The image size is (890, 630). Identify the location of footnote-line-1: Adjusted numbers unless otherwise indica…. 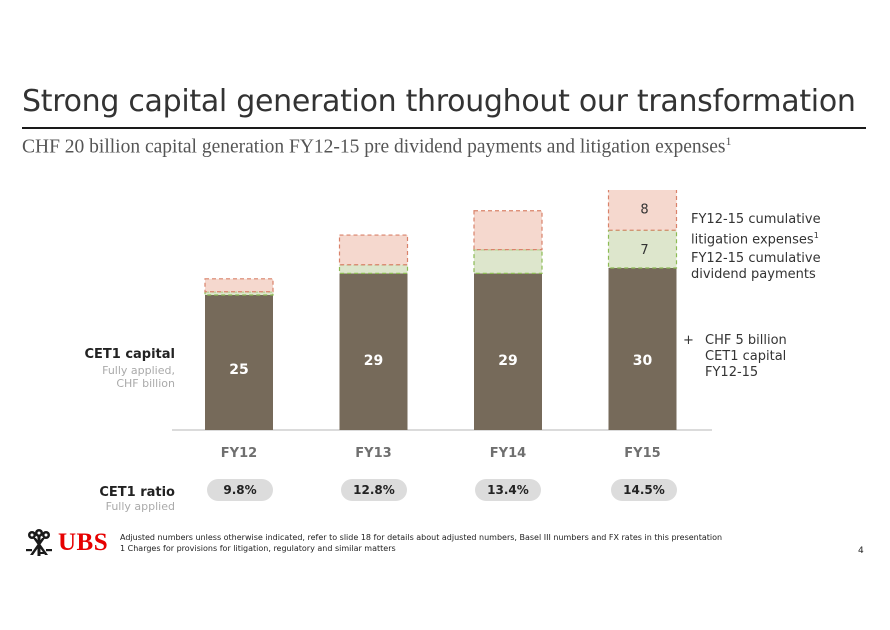
(421, 537).